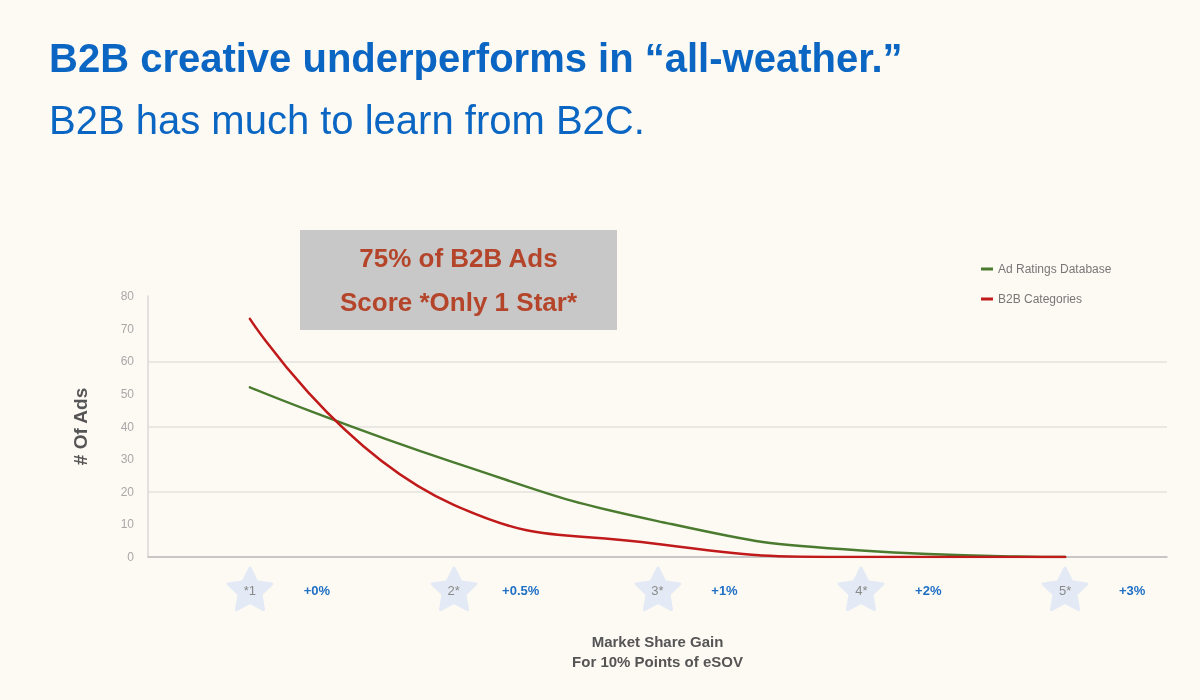  Describe the element at coordinates (127, 296) in the screenshot. I see `y-tick-label: 80` at that location.